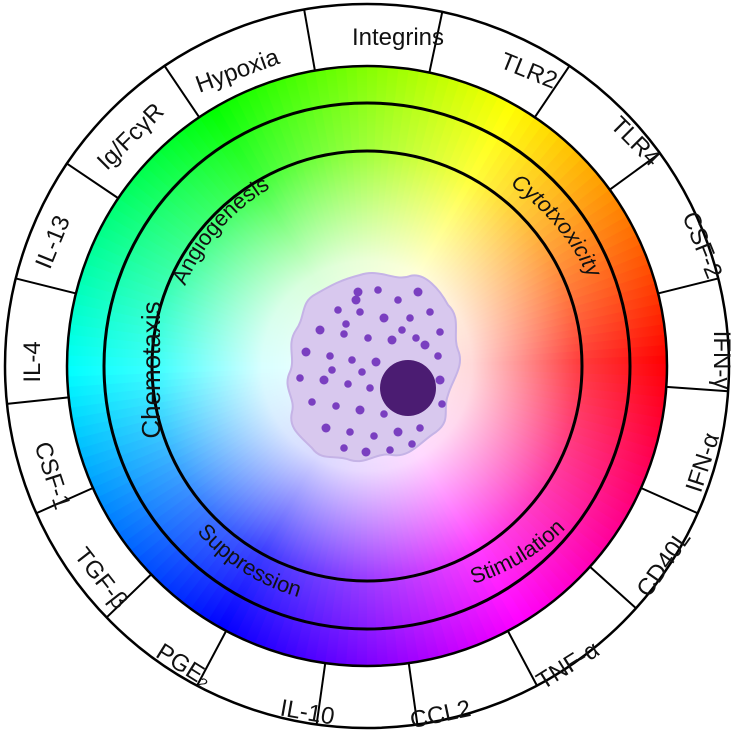 The image size is (734, 737). I want to click on label-il4: IL-4, so click(32, 361).